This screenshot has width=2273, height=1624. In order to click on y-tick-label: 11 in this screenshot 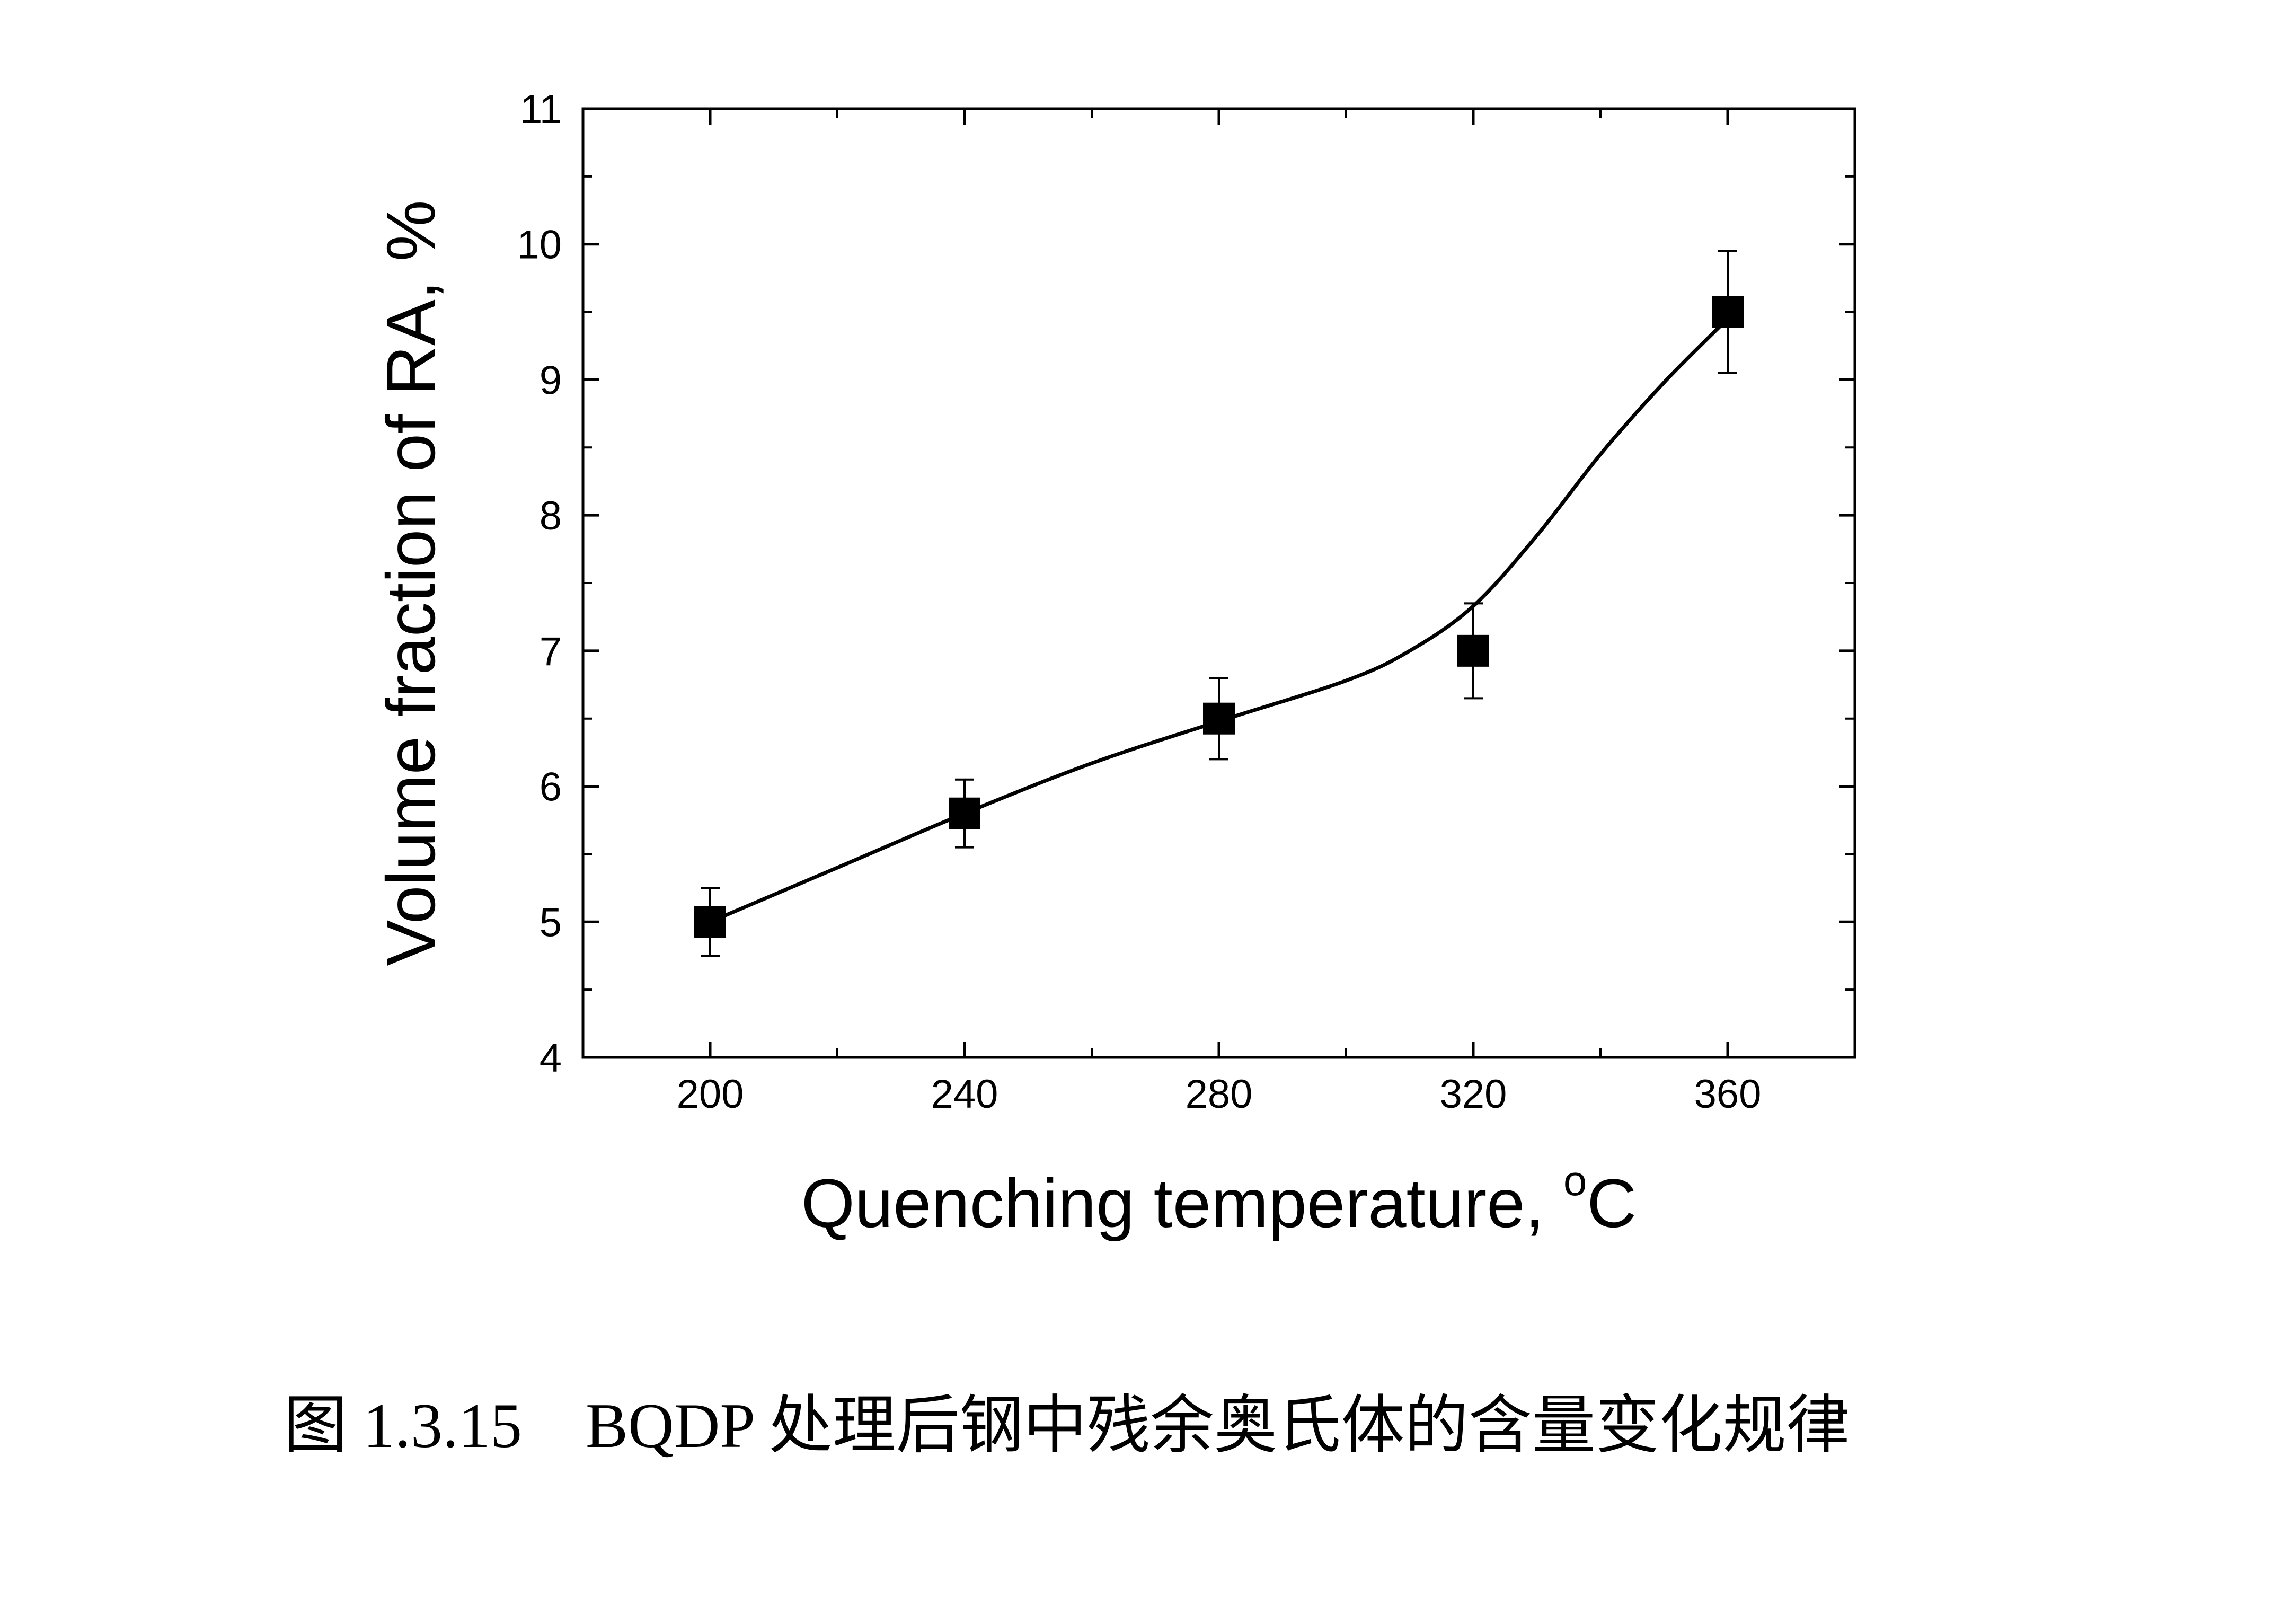, I will do `click(541, 109)`.